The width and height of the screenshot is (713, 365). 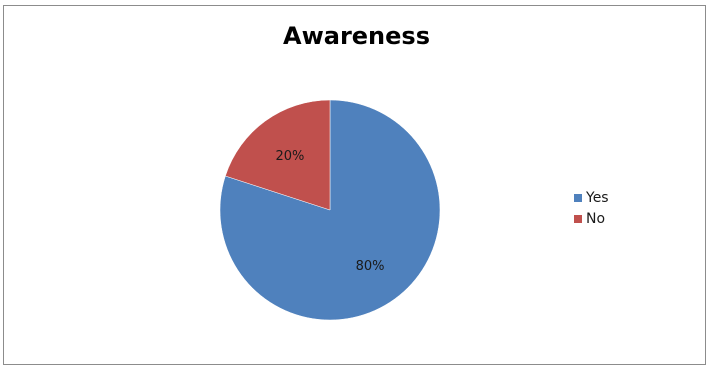 I want to click on legend-item-yes: Yes, so click(x=591, y=197).